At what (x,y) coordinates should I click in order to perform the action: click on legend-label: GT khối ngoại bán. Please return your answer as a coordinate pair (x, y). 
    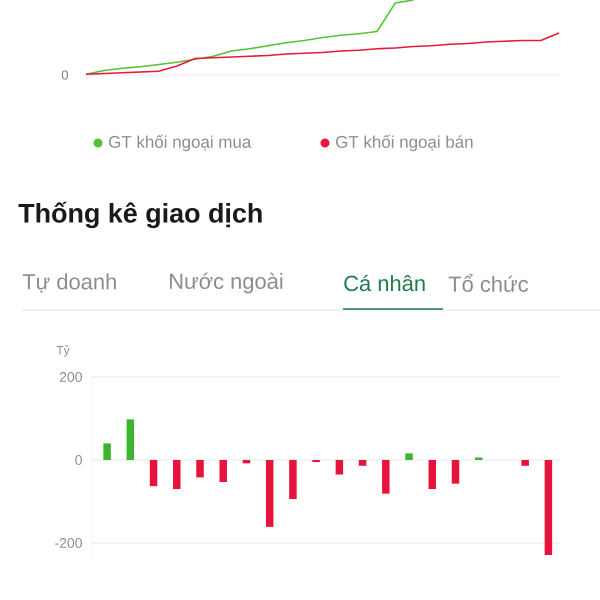
    Looking at the image, I should click on (404, 143).